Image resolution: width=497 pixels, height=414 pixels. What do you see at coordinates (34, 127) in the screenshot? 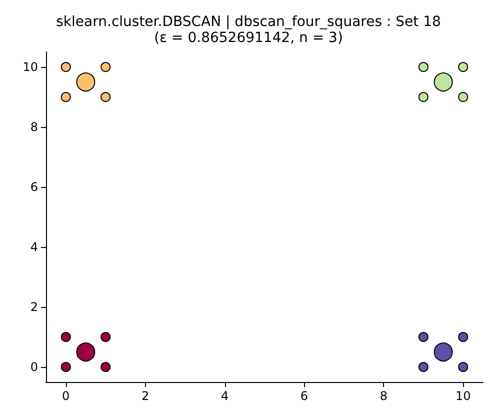
I see `y-tick-label: 8` at bounding box center [34, 127].